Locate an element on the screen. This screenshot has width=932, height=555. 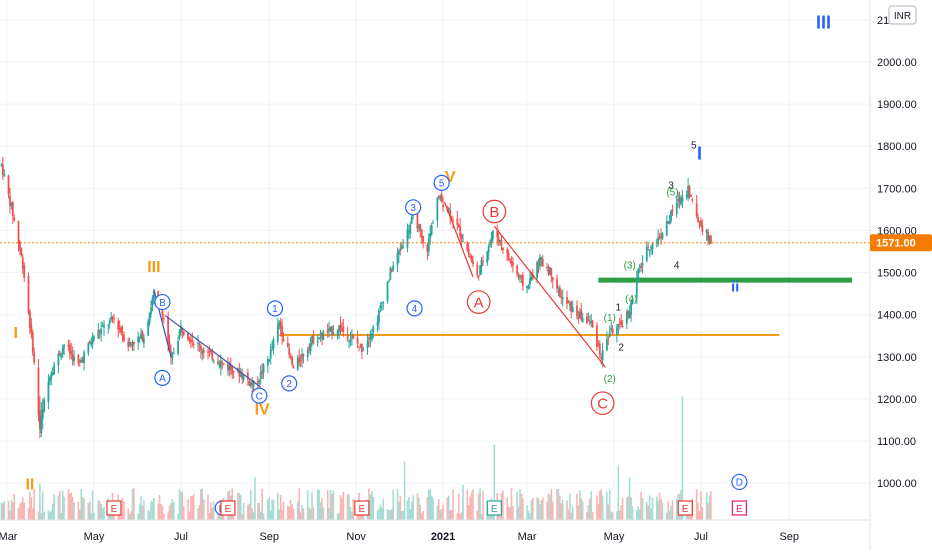
wave-label: C is located at coordinates (259, 396).